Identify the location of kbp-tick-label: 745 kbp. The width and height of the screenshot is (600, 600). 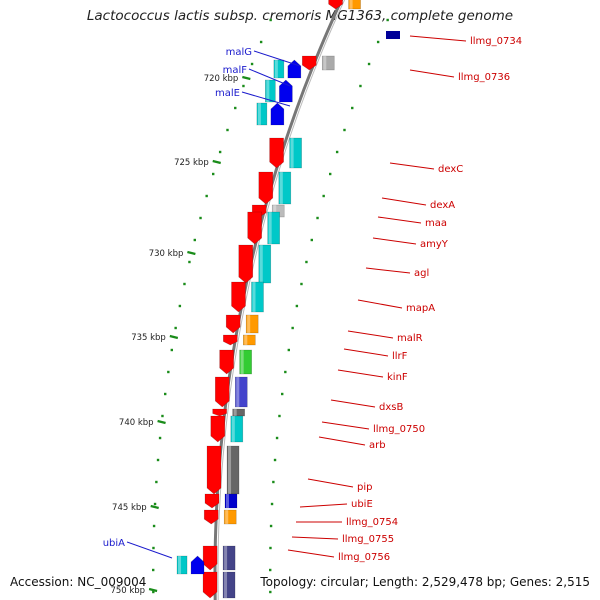
(129, 508).